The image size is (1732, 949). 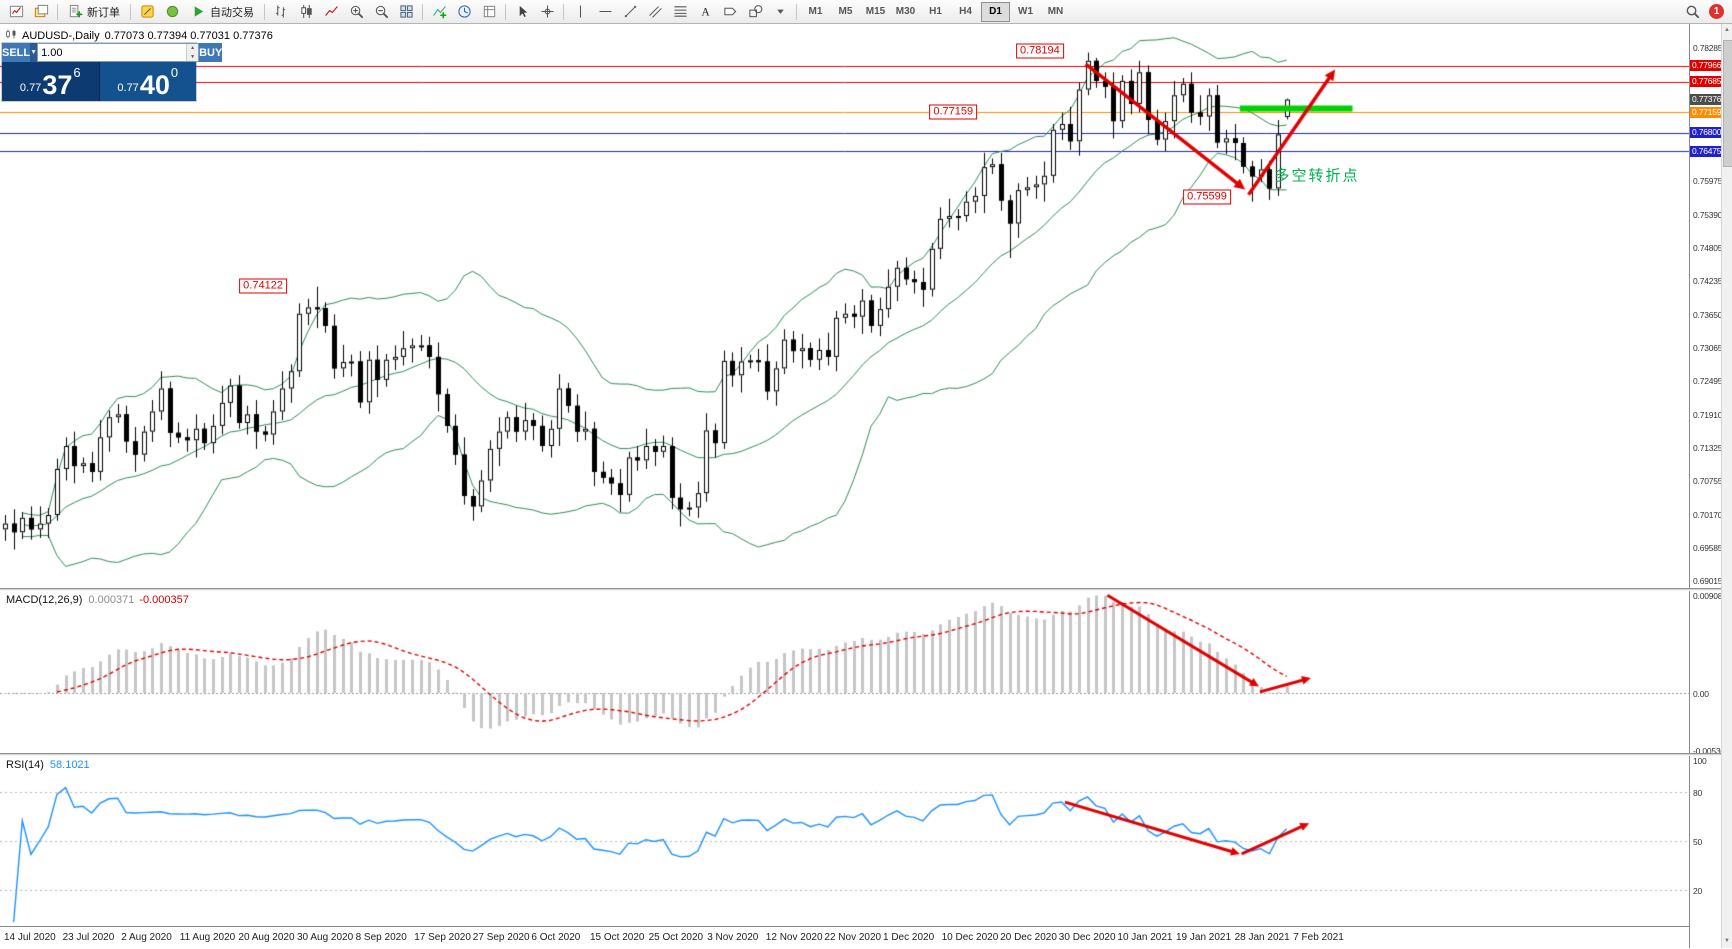 What do you see at coordinates (580, 12) in the screenshot?
I see `vertical-line-icon` at bounding box center [580, 12].